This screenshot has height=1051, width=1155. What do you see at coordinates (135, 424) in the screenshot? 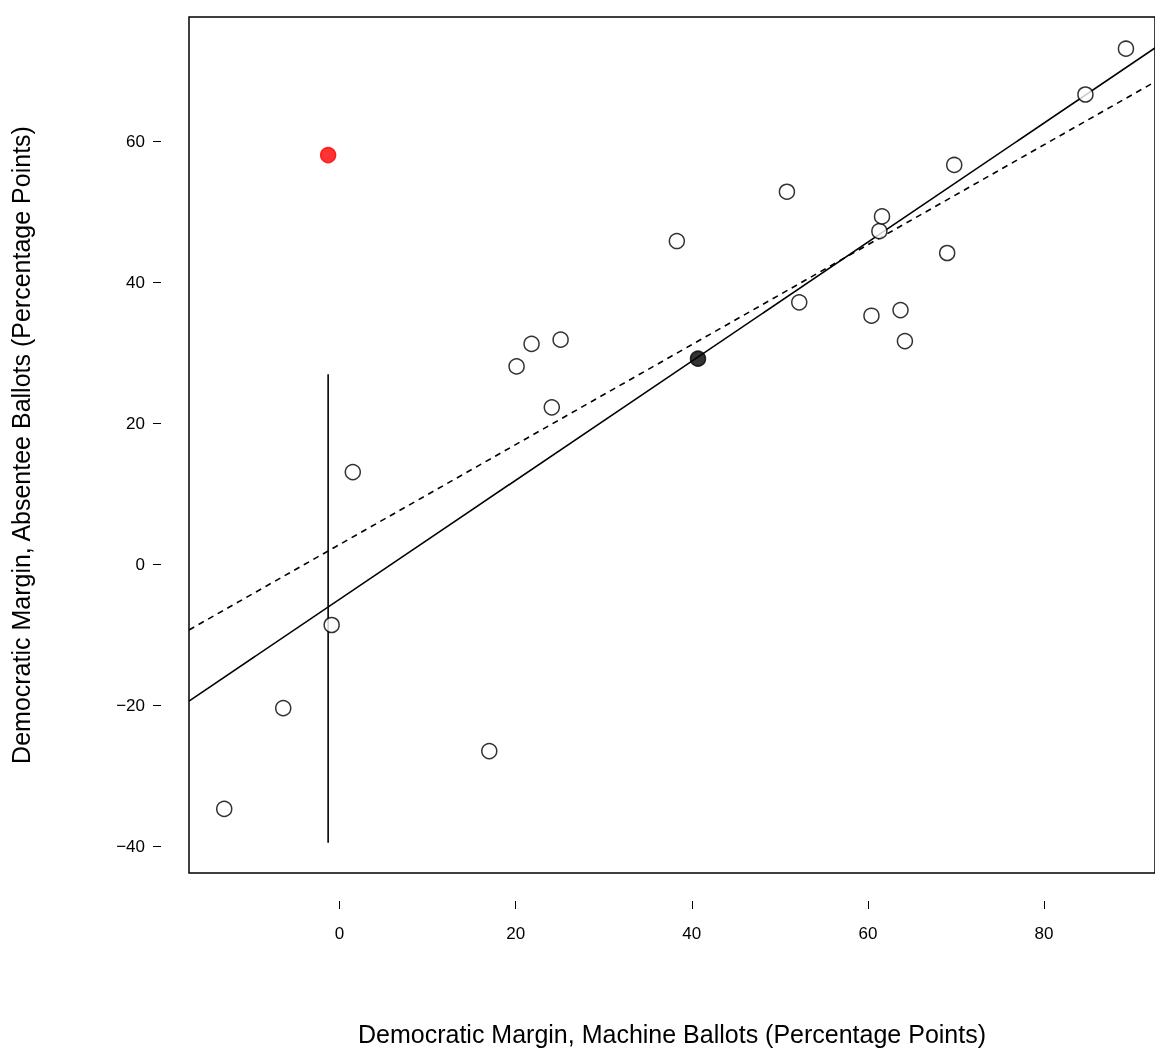
I see `y-tick-label: 20` at bounding box center [135, 424].